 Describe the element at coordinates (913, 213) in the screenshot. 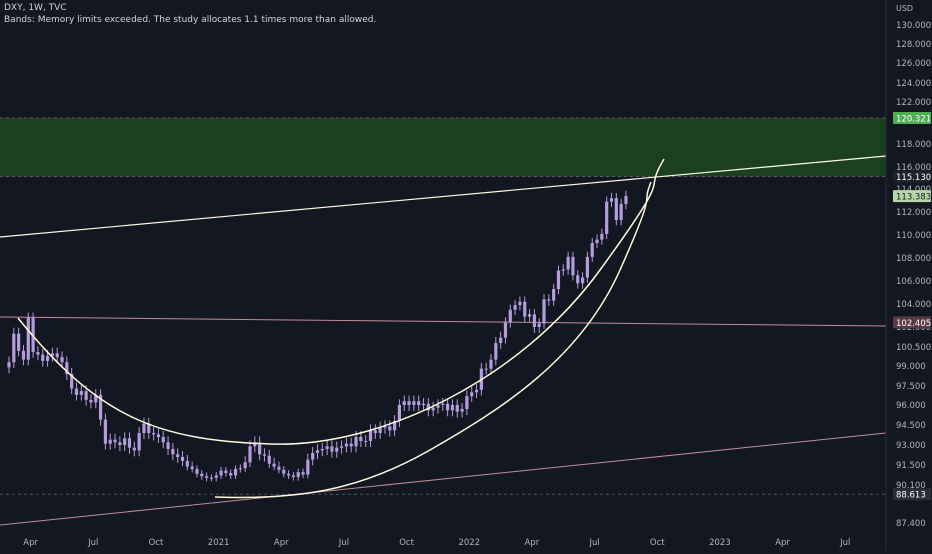

I see `y-tick-label: 112.000` at that location.